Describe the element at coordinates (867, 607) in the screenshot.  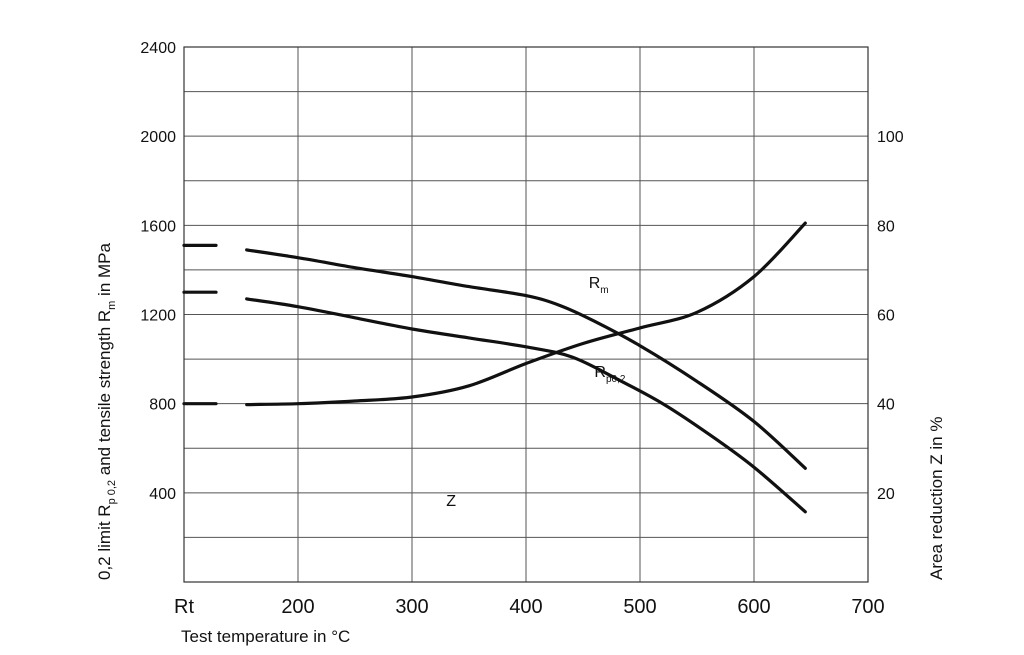
I see `x-tick-label: 700` at that location.